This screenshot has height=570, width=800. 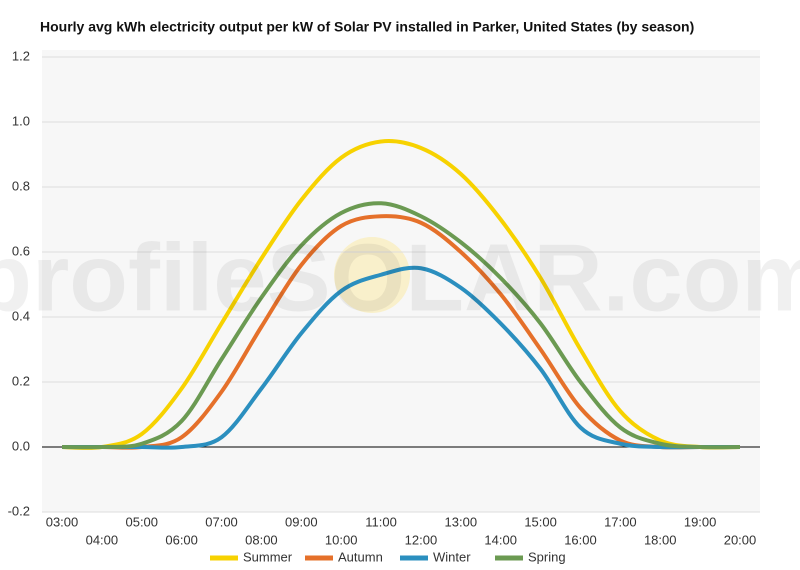 What do you see at coordinates (660, 539) in the screenshot?
I see `x-tick-label: 18:00` at bounding box center [660, 539].